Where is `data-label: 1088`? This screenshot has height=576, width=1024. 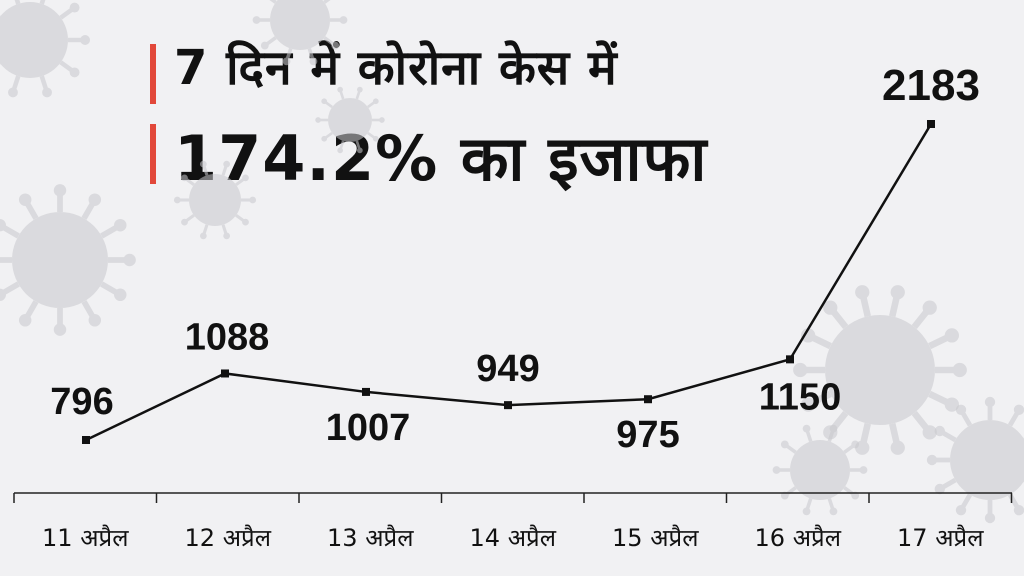 data-label: 1088 is located at coordinates (227, 337).